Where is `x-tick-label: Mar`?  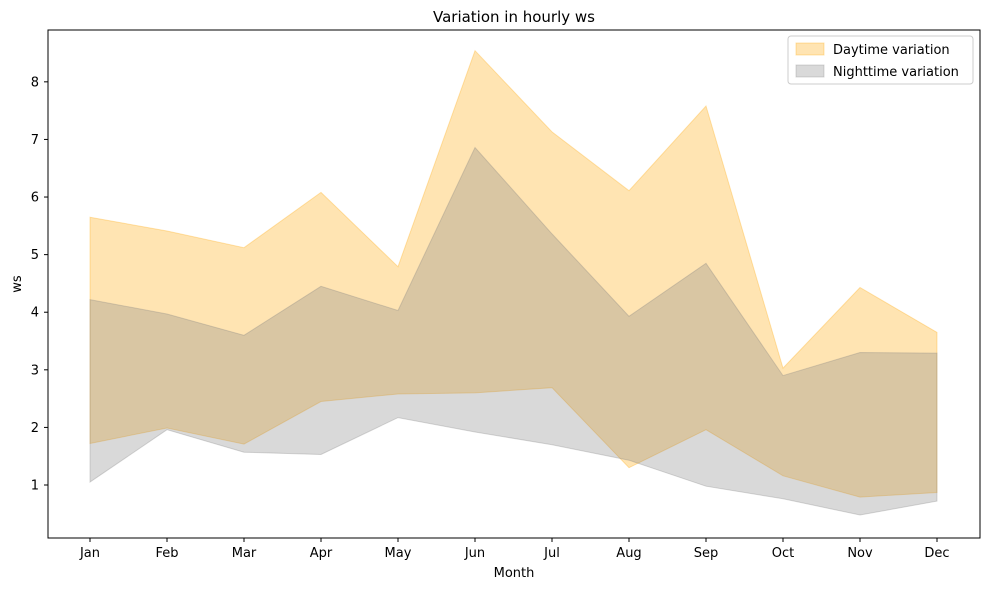
x-tick-label: Mar is located at coordinates (244, 553).